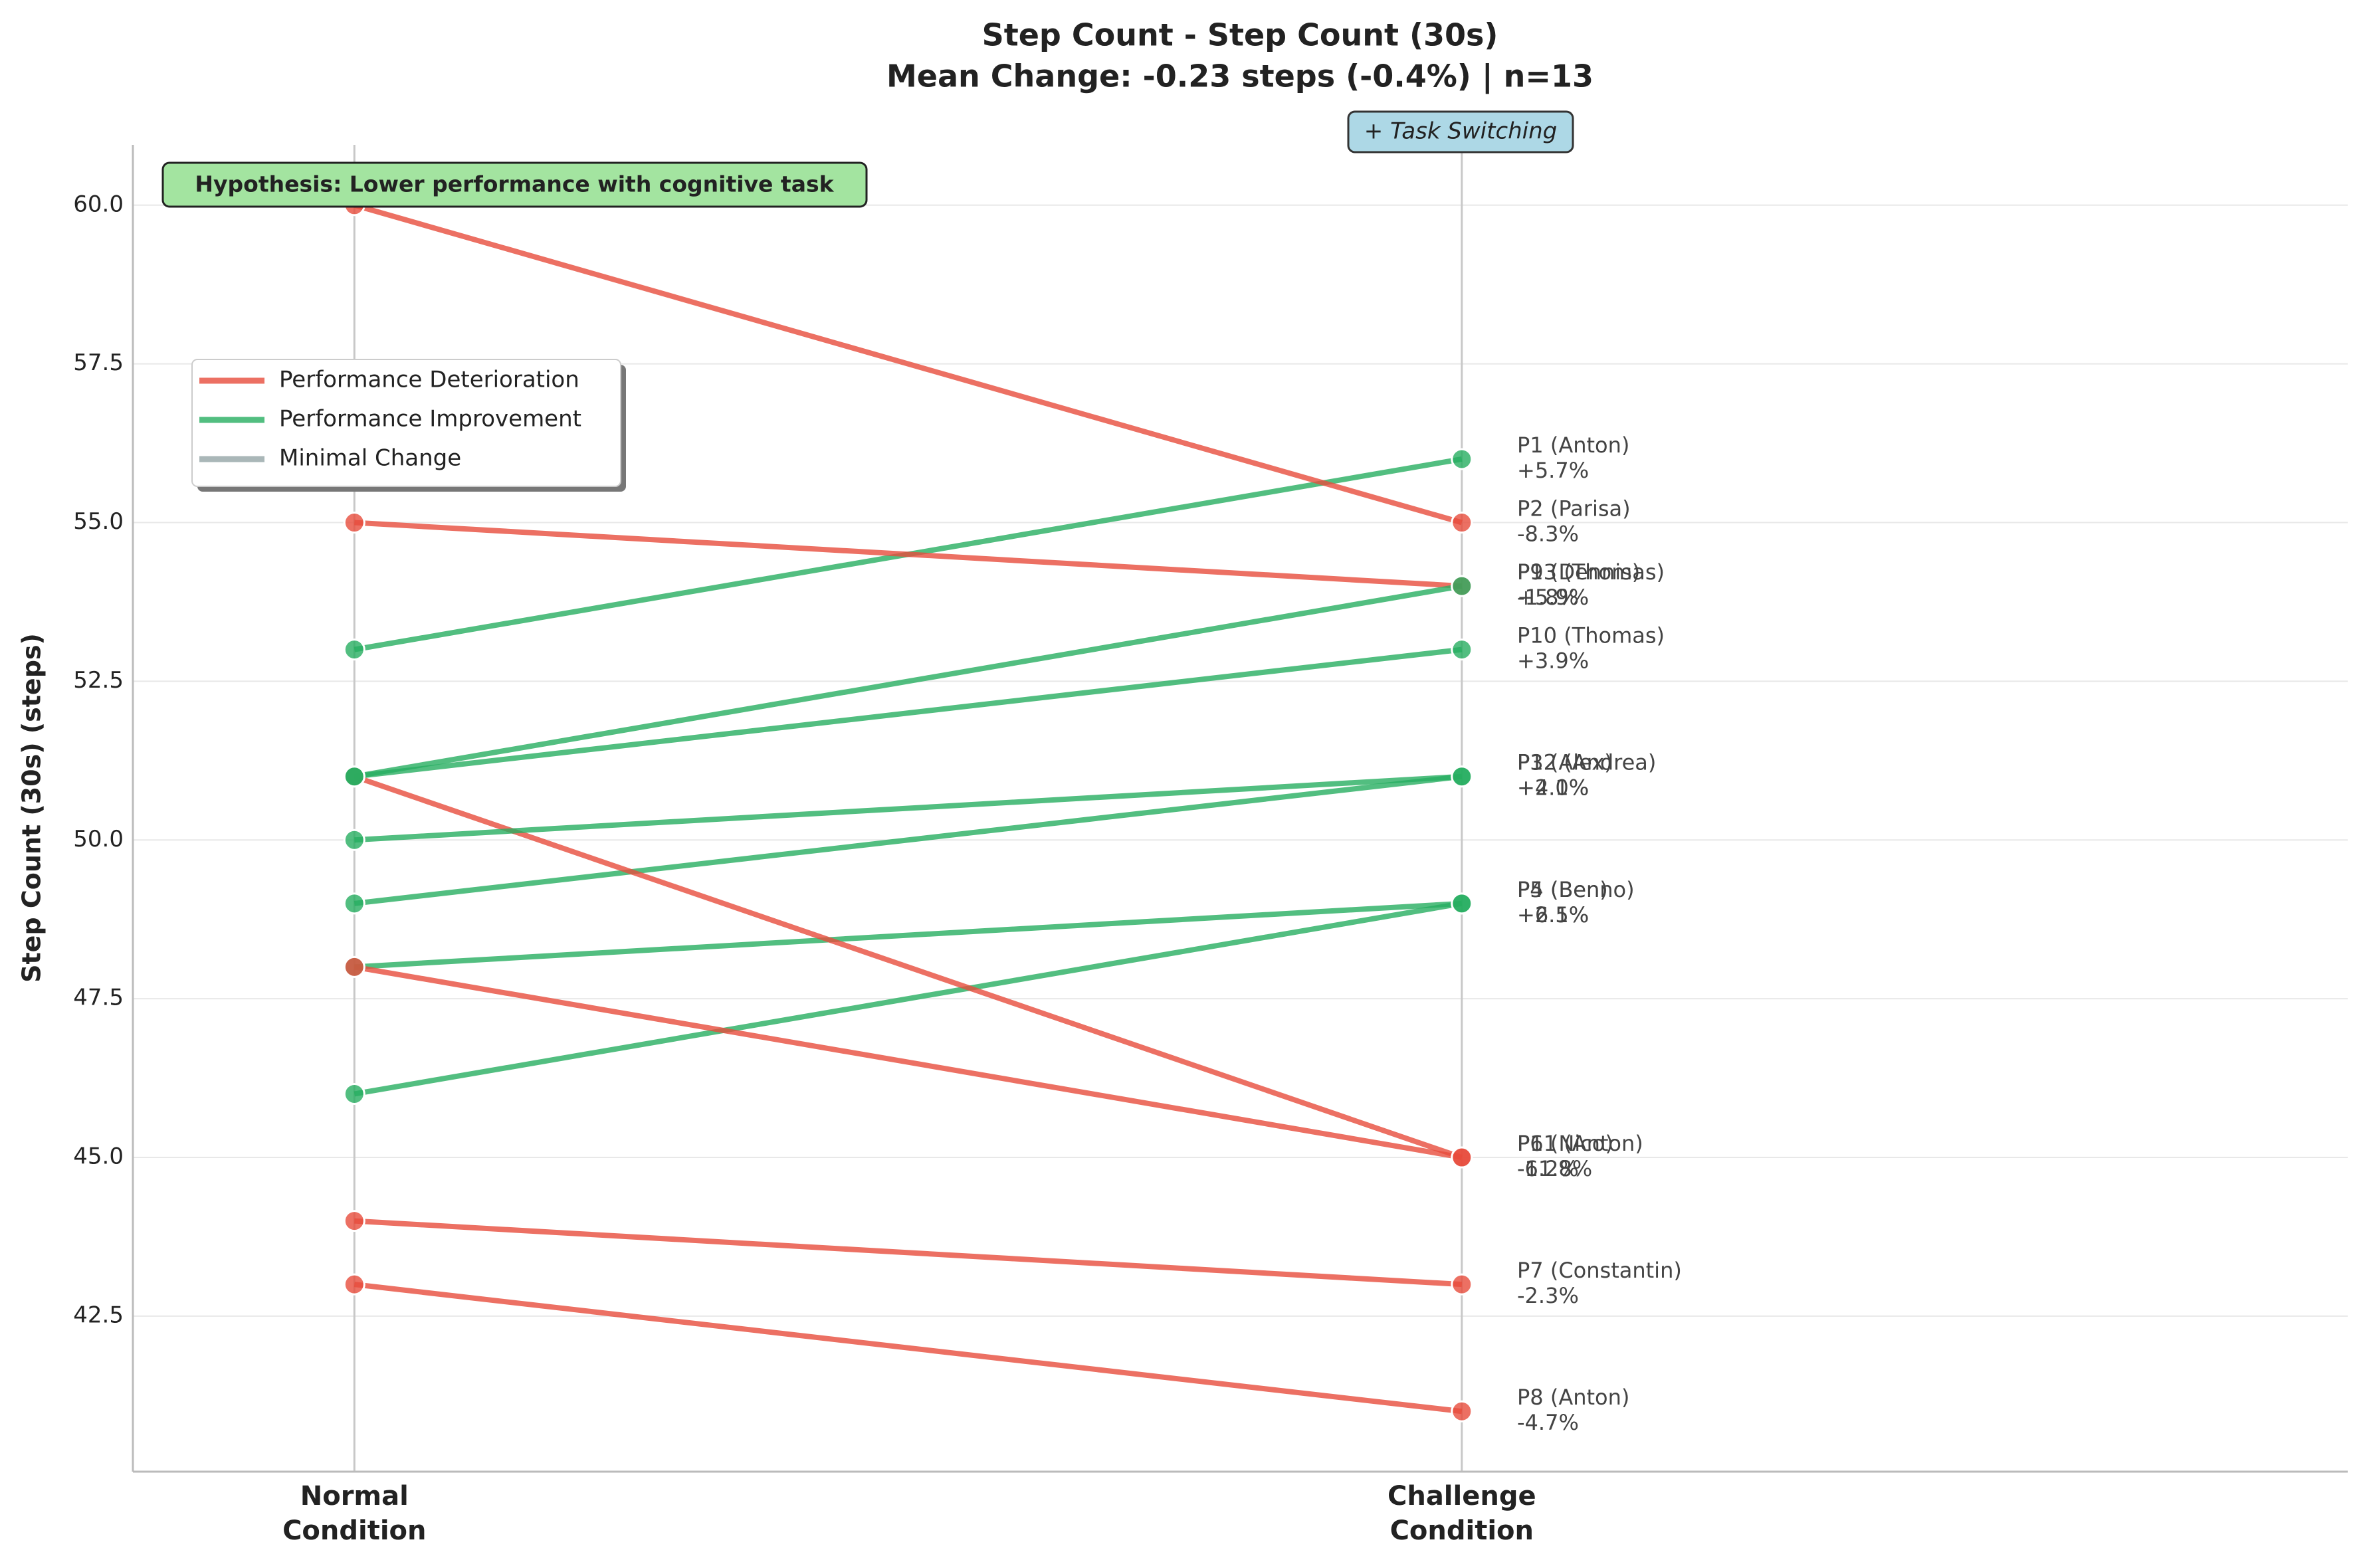 This screenshot has height=1568, width=2367. I want to click on participant-label: P5 (Benno), so click(1576, 889).